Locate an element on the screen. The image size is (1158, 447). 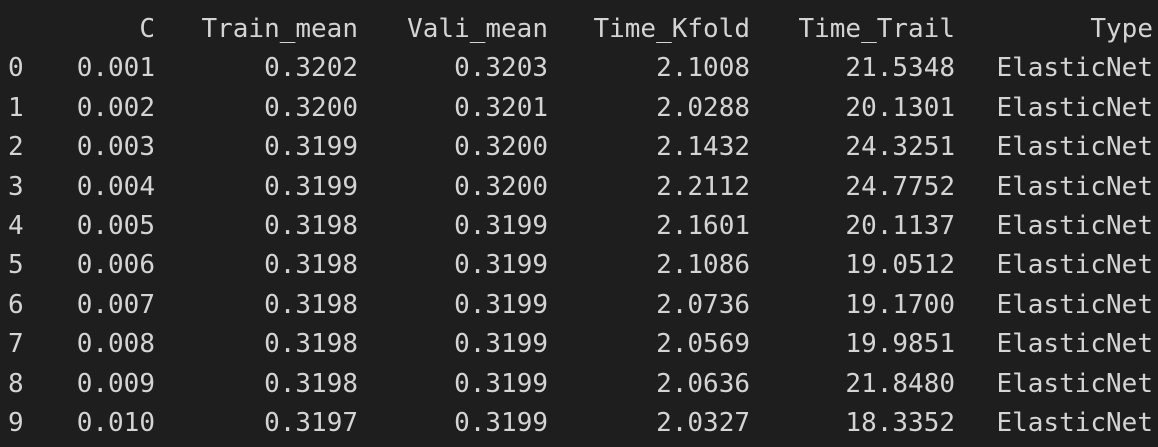
cell-time-kfold: 2.0736 is located at coordinates (703, 304).